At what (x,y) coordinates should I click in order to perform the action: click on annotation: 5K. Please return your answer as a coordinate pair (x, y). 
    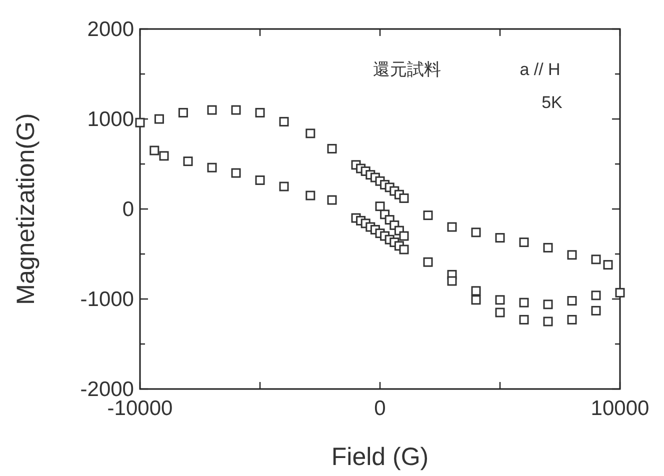
    Looking at the image, I should click on (553, 102).